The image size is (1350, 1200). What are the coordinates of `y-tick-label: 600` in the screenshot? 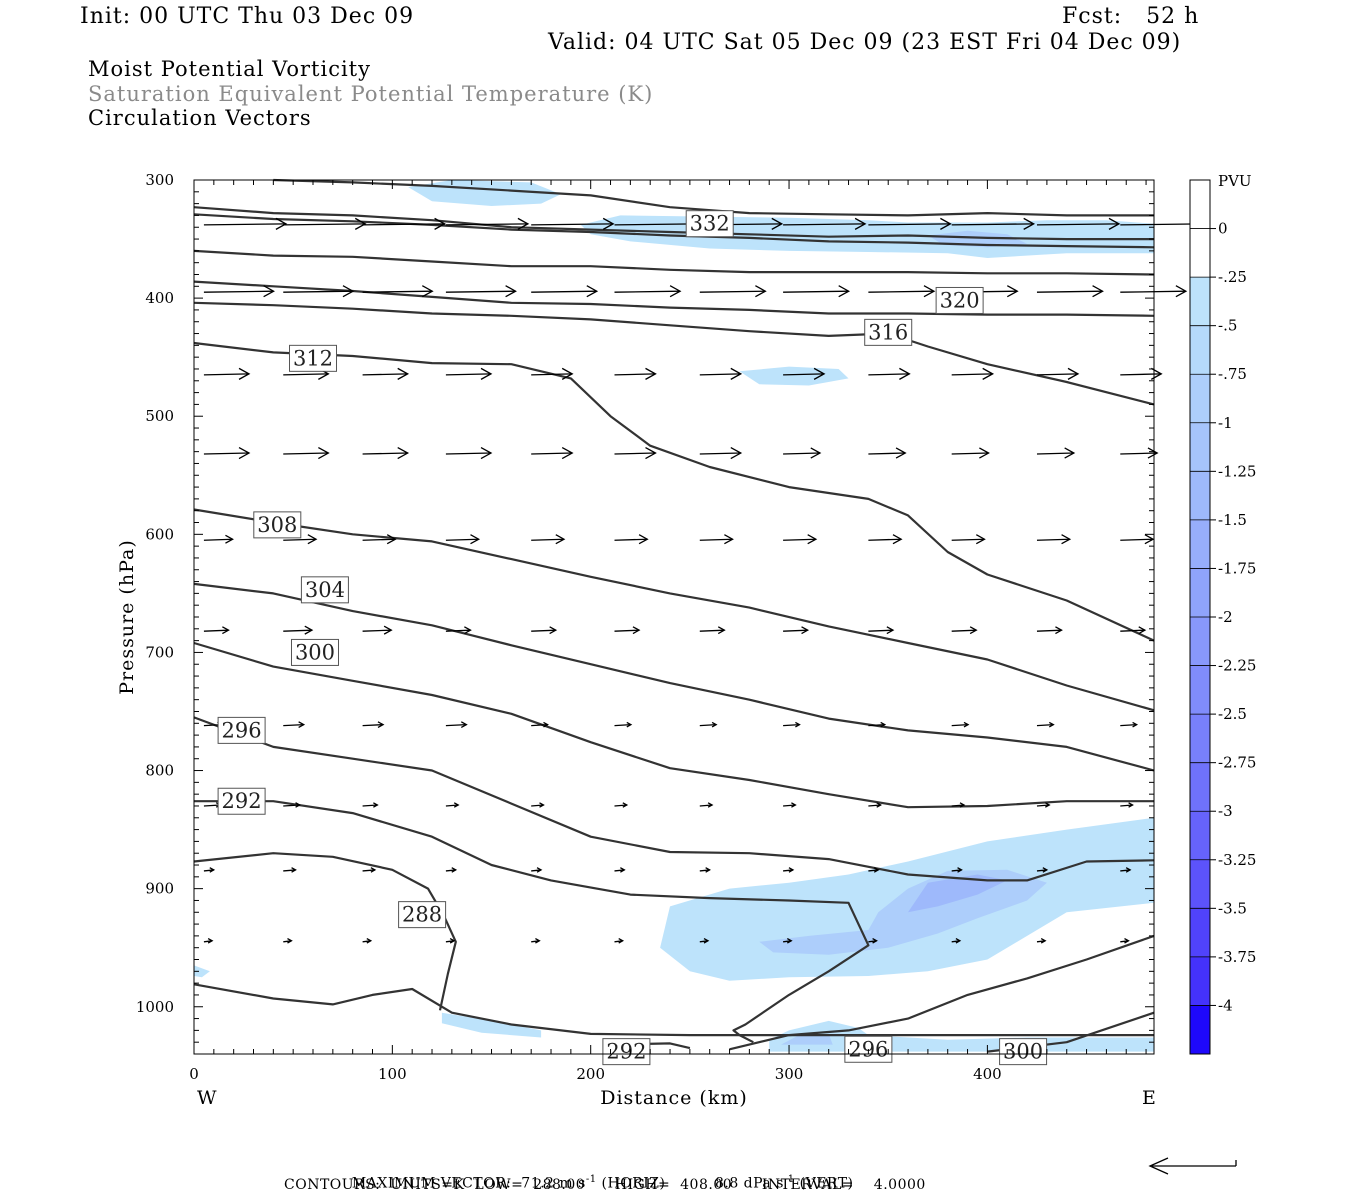 It's located at (159, 534).